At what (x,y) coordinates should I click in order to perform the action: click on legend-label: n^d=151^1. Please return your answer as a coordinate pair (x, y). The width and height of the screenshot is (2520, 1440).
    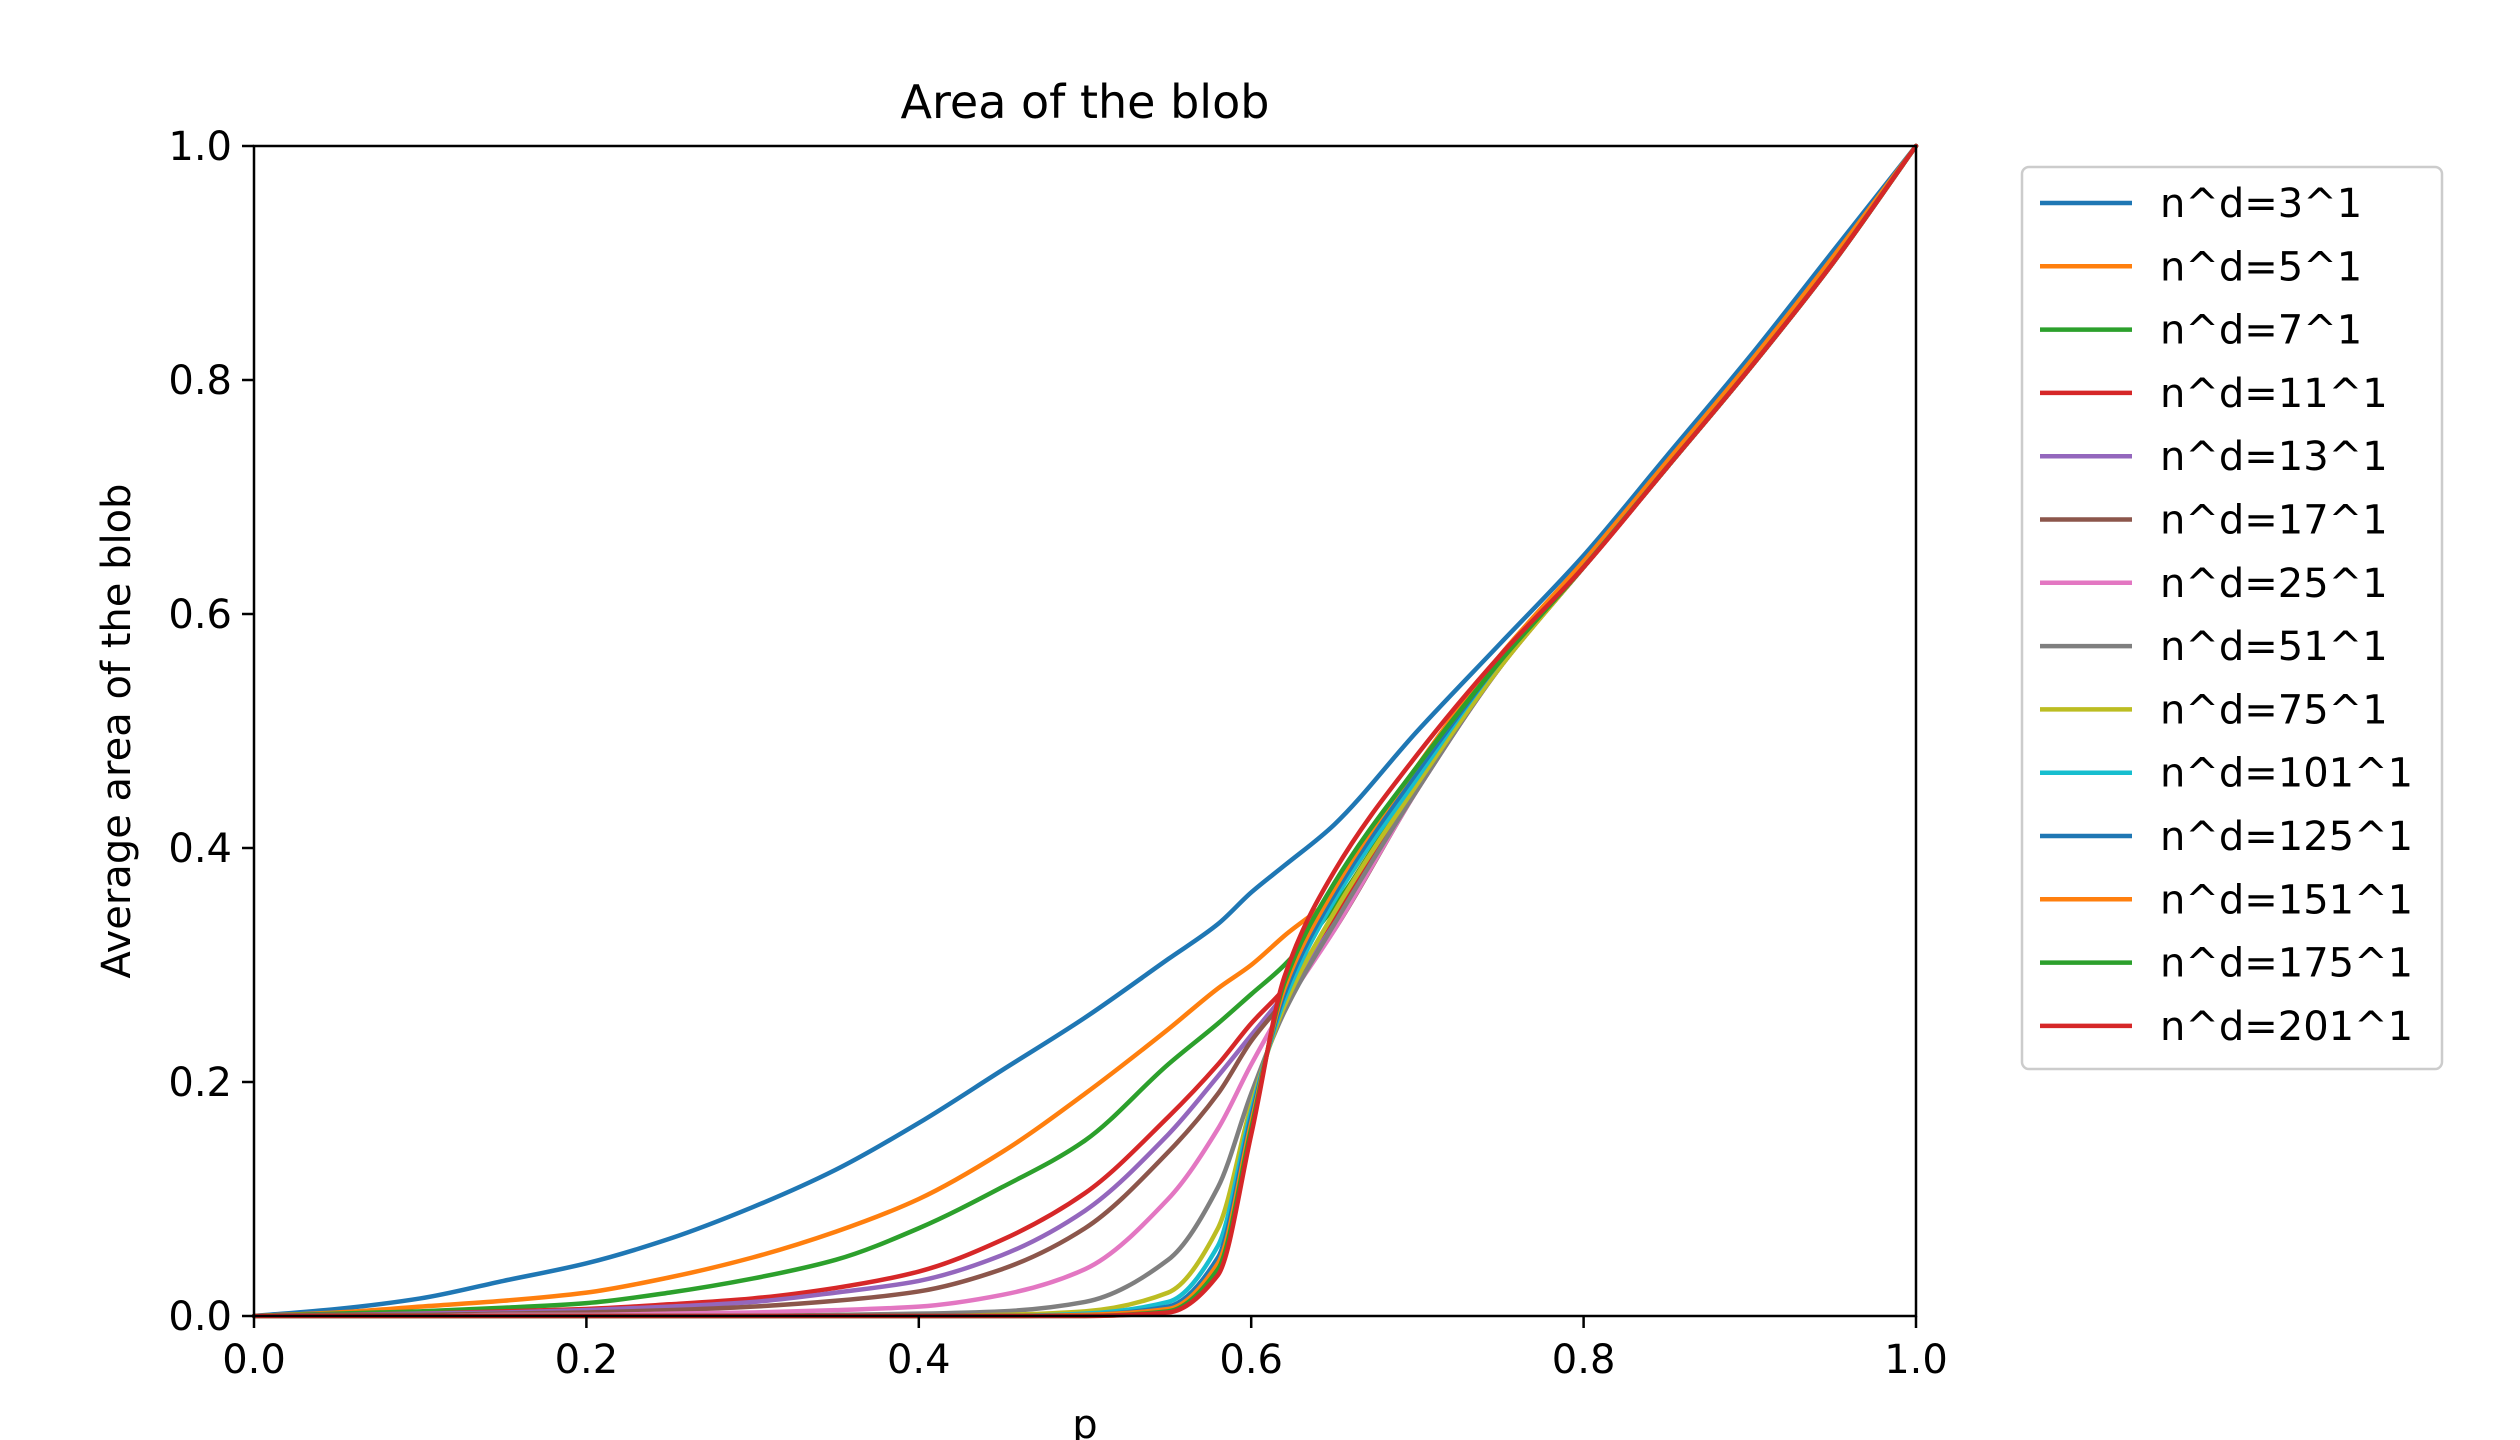
    Looking at the image, I should click on (2286, 900).